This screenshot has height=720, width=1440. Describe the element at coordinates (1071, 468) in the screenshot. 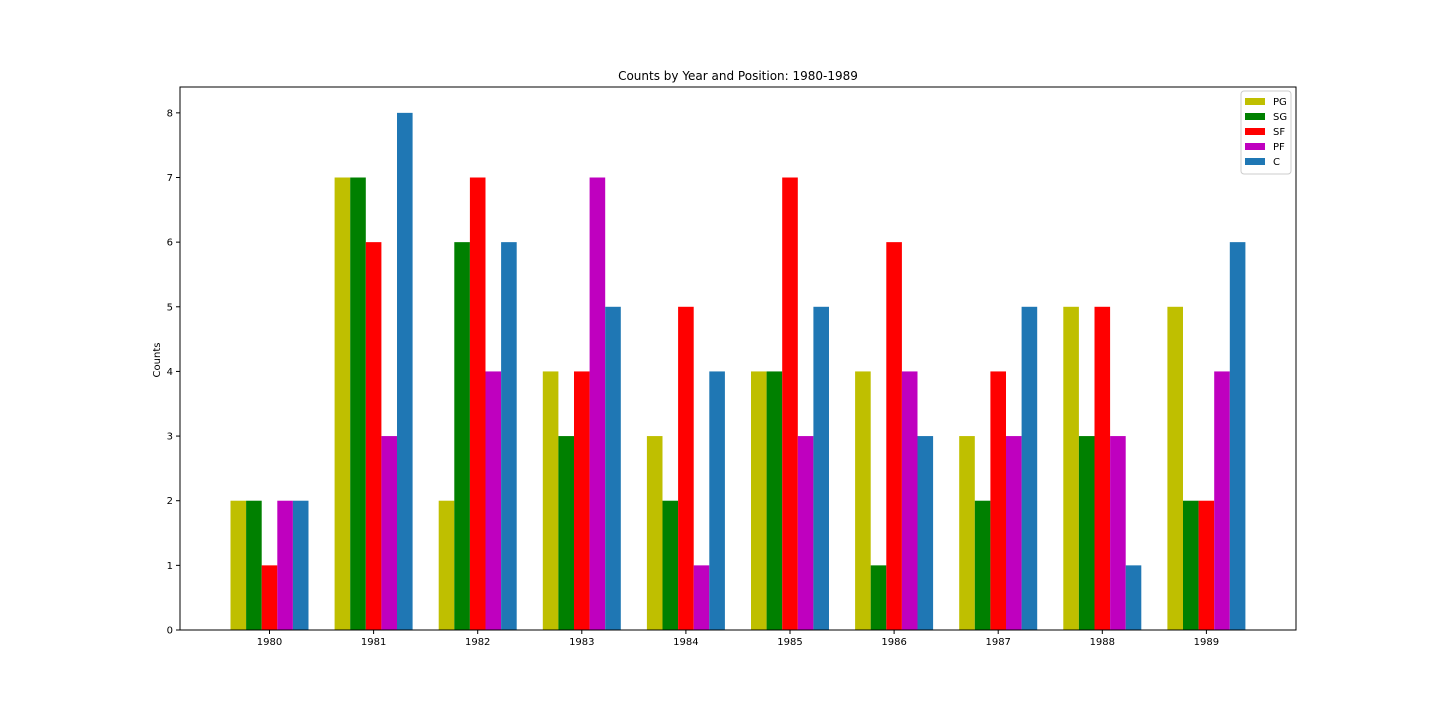

I see `bar-pg-1988` at that location.